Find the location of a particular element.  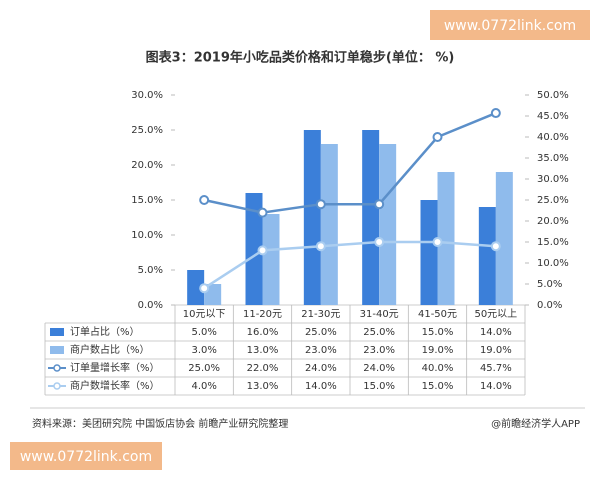

table-value: 5.0% is located at coordinates (203, 332).